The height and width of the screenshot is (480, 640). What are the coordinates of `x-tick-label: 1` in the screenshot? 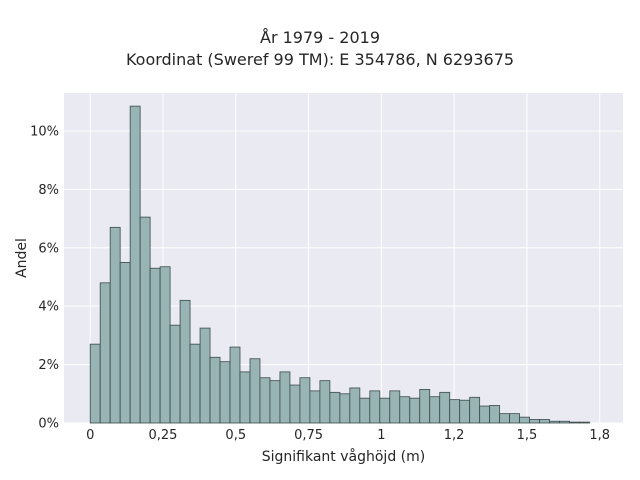 It's located at (381, 435).